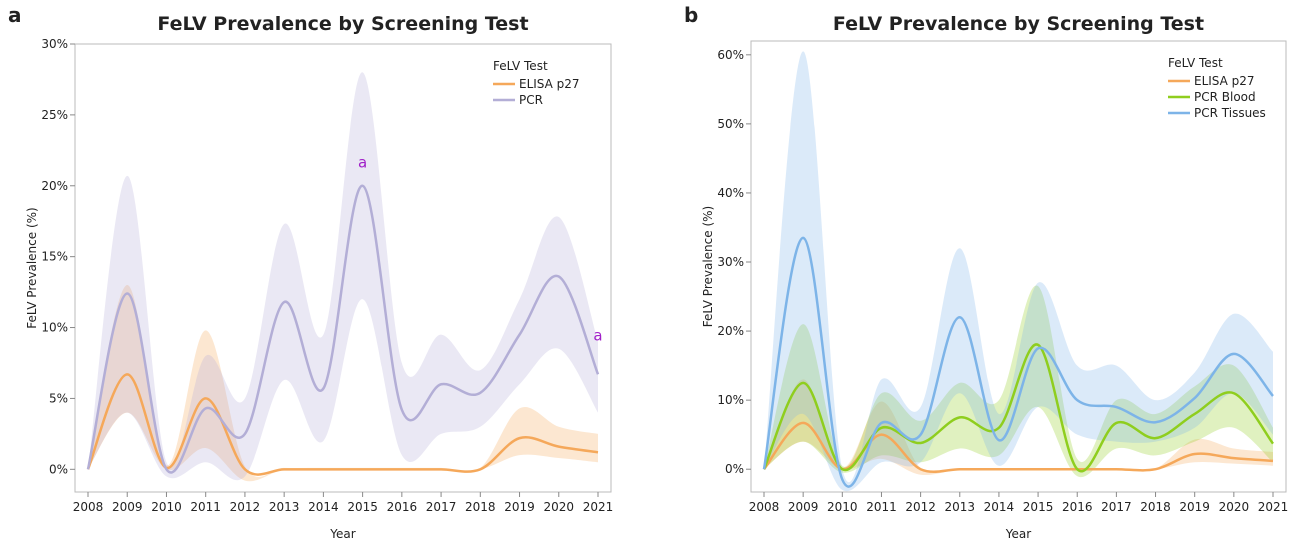 This screenshot has width=1299, height=546. I want to click on panel-label: b, so click(691, 15).